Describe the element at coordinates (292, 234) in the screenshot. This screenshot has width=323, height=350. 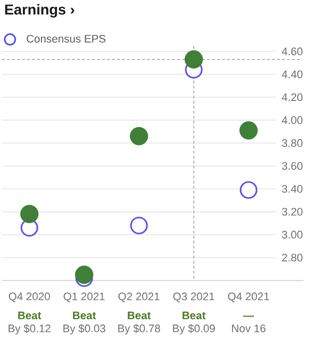
I see `y-tick-label: 3.00` at that location.